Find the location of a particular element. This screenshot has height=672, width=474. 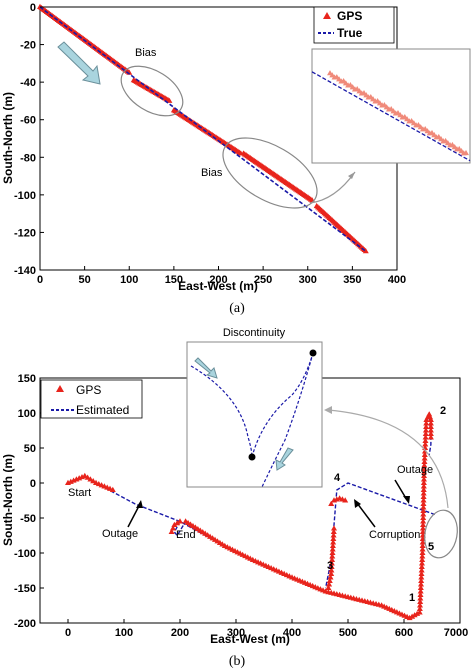

point-label-5: 5 is located at coordinates (431, 547).